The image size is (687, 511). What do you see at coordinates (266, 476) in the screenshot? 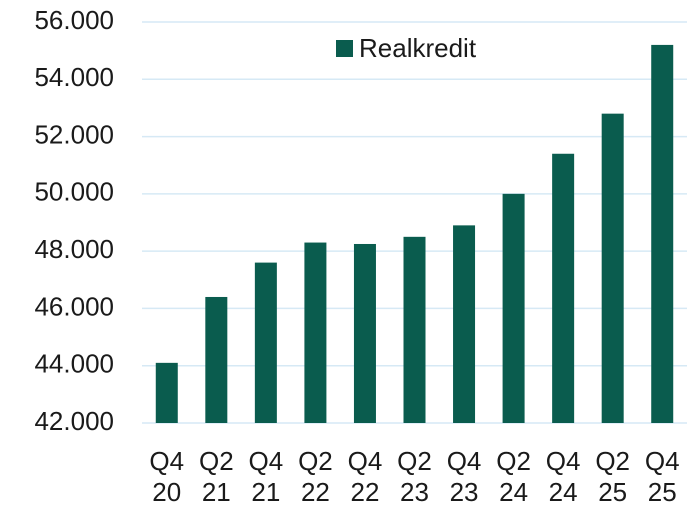
I see `x-tick-label: Q4 21` at bounding box center [266, 476].